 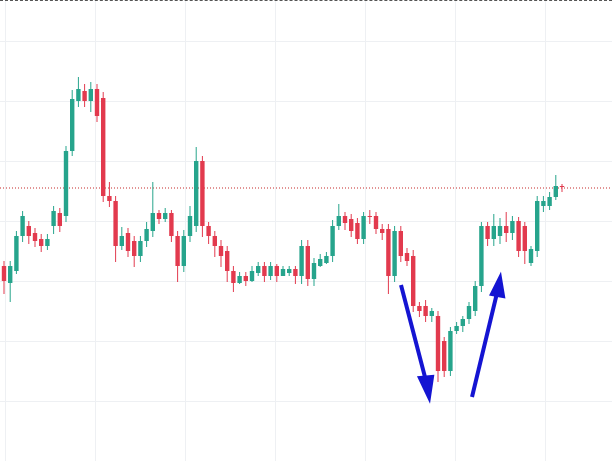 I want to click on arrow-up, so click(x=484, y=345).